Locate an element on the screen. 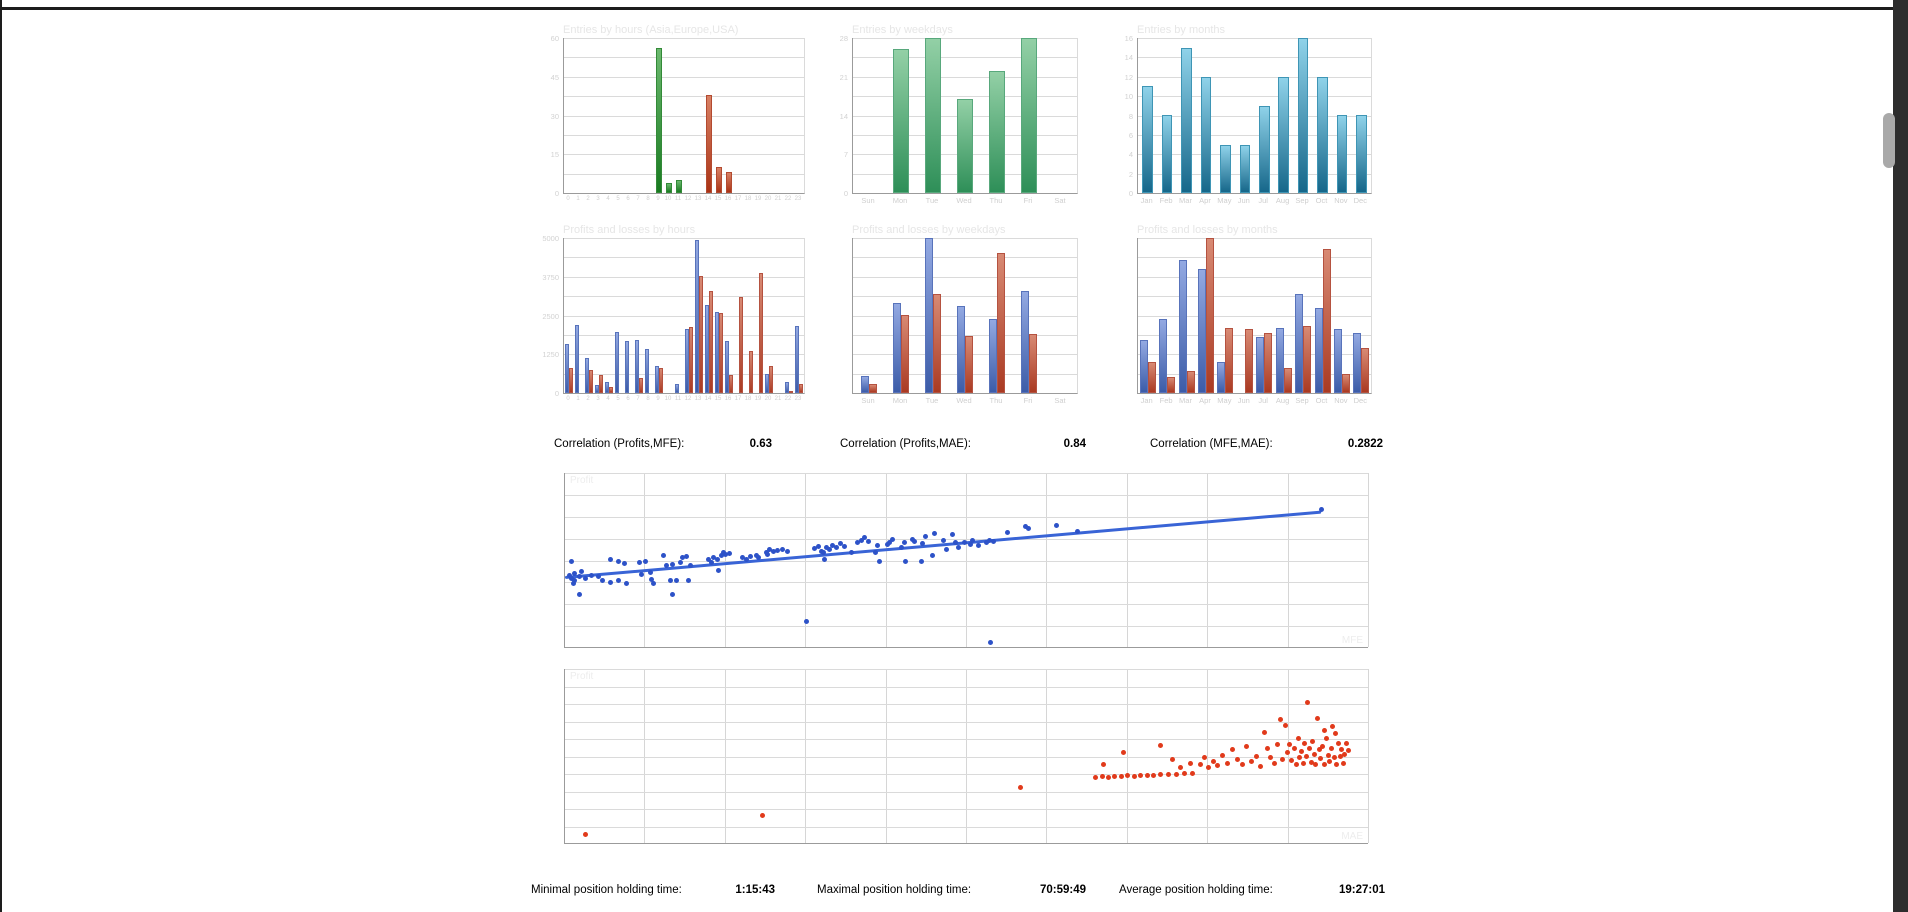 The width and height of the screenshot is (1908, 912). window-top-border is located at coordinates (954, 8).